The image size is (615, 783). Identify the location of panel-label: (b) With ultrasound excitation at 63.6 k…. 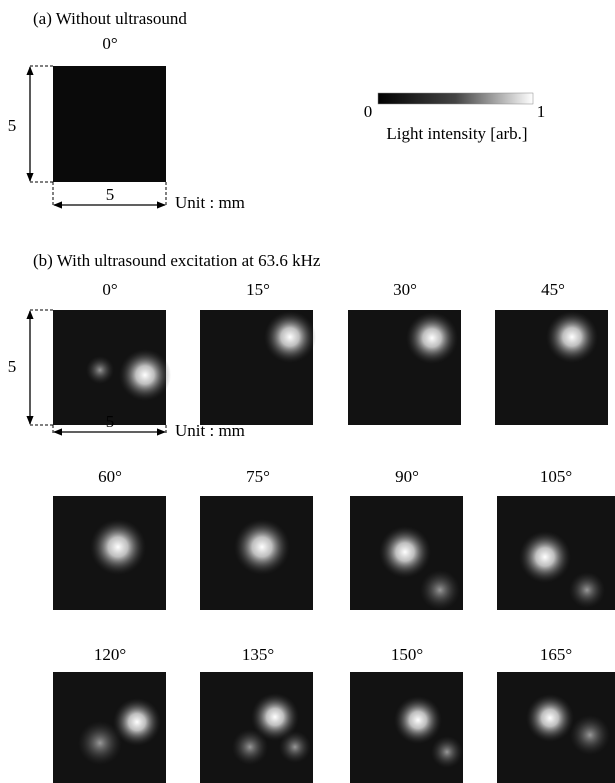
(177, 260).